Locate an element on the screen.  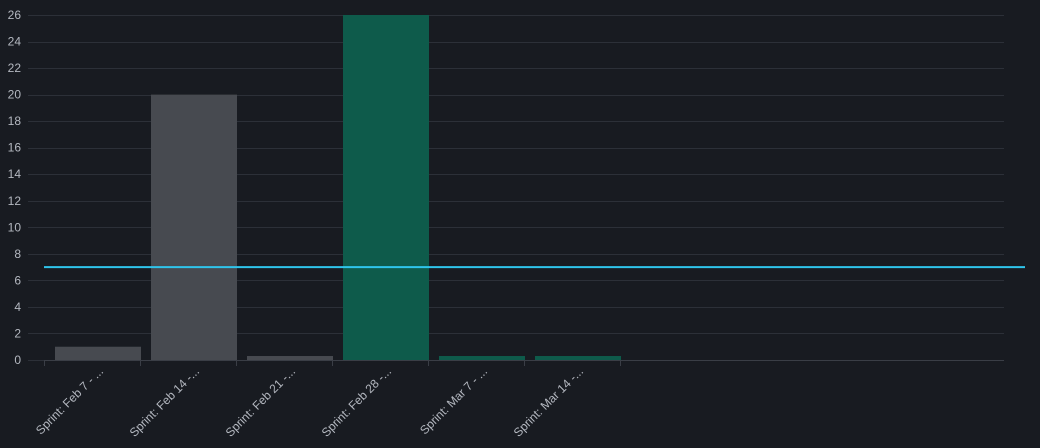
y-tick-label: 18 is located at coordinates (15, 121).